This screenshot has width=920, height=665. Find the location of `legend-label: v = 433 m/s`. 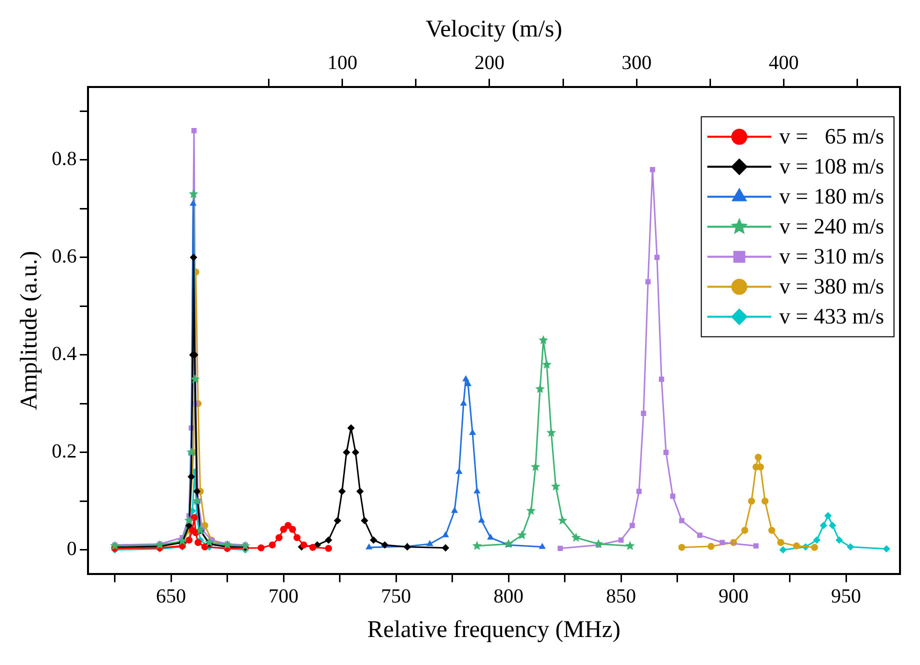

legend-label: v = 433 m/s is located at coordinates (831, 316).